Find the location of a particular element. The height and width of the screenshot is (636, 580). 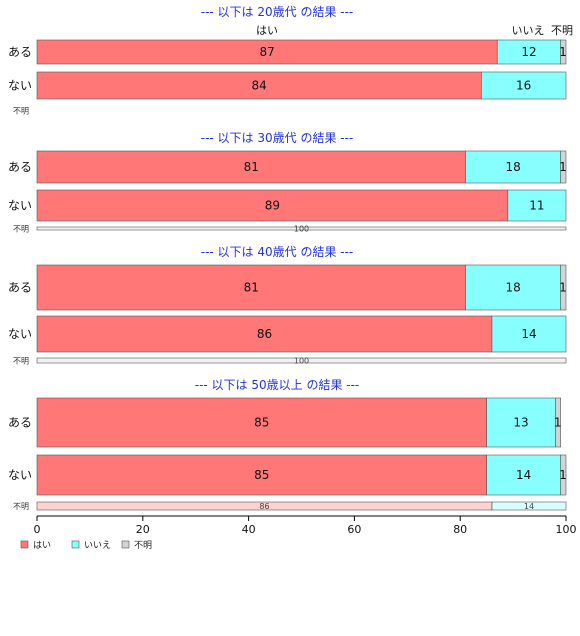

x-tick-label: 20 is located at coordinates (143, 529).